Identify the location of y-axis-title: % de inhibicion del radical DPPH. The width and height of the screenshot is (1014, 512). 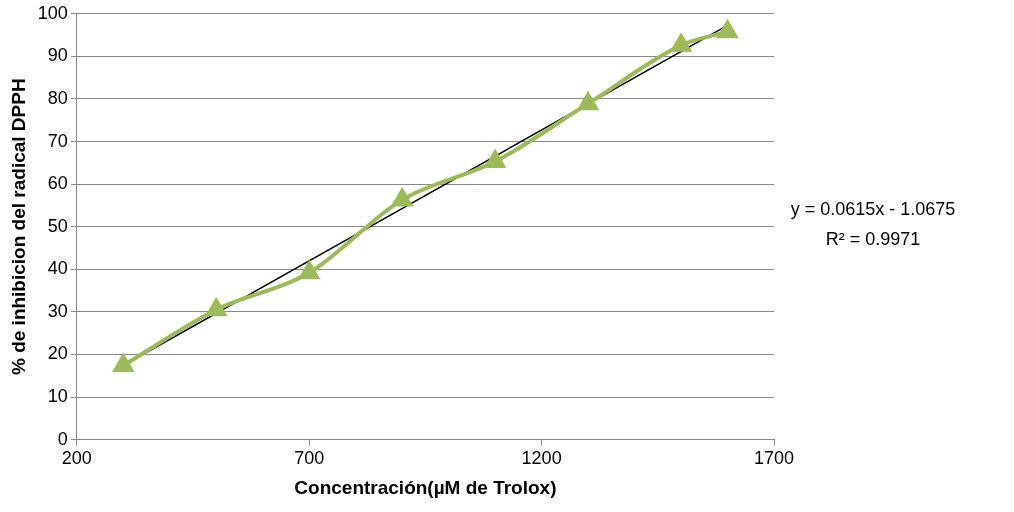
(18, 227).